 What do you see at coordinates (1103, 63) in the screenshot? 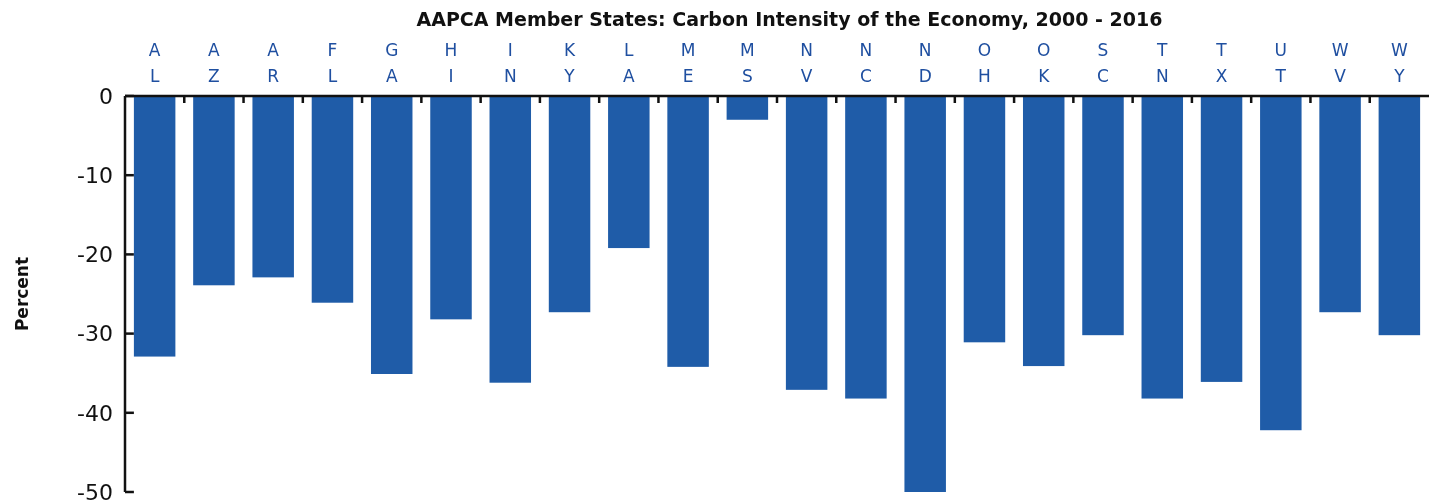
I see `x-tick-label: SC` at bounding box center [1103, 63].